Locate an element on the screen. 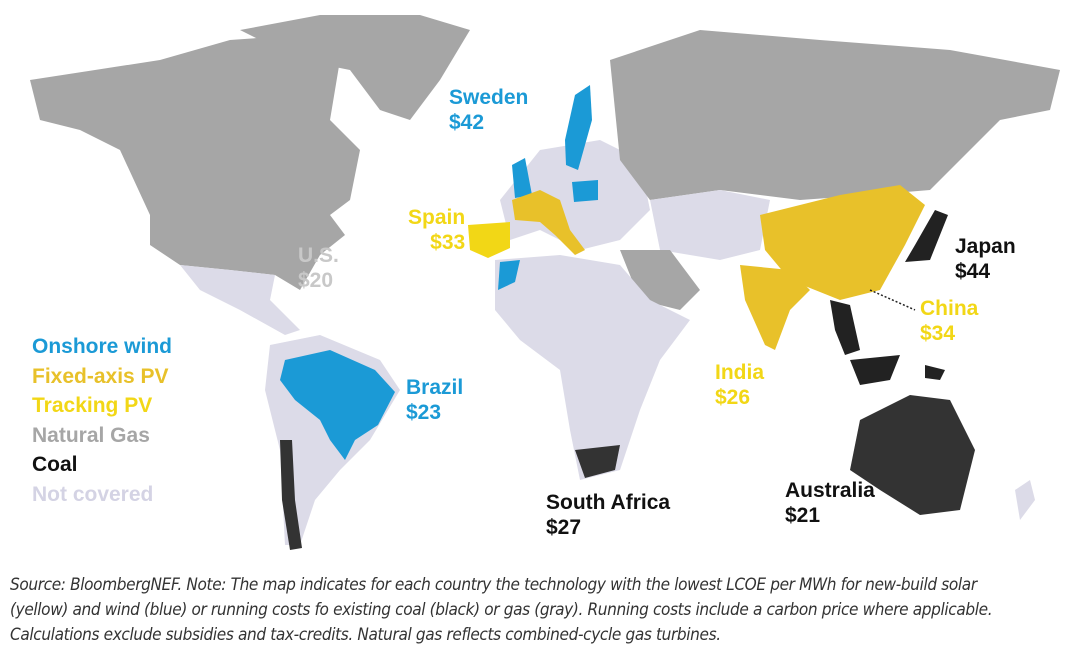 This screenshot has width=1080, height=660. label-south-africa: South Africa $27 is located at coordinates (608, 515).